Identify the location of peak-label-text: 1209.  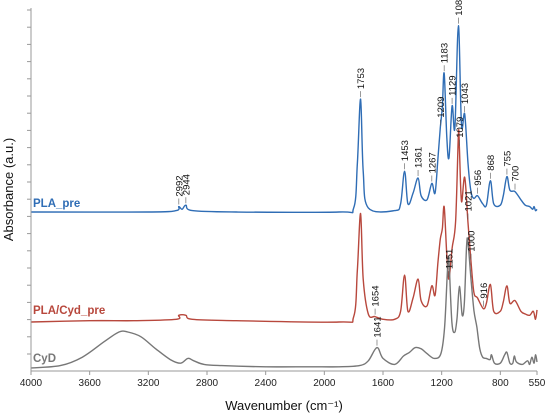
(441, 107).